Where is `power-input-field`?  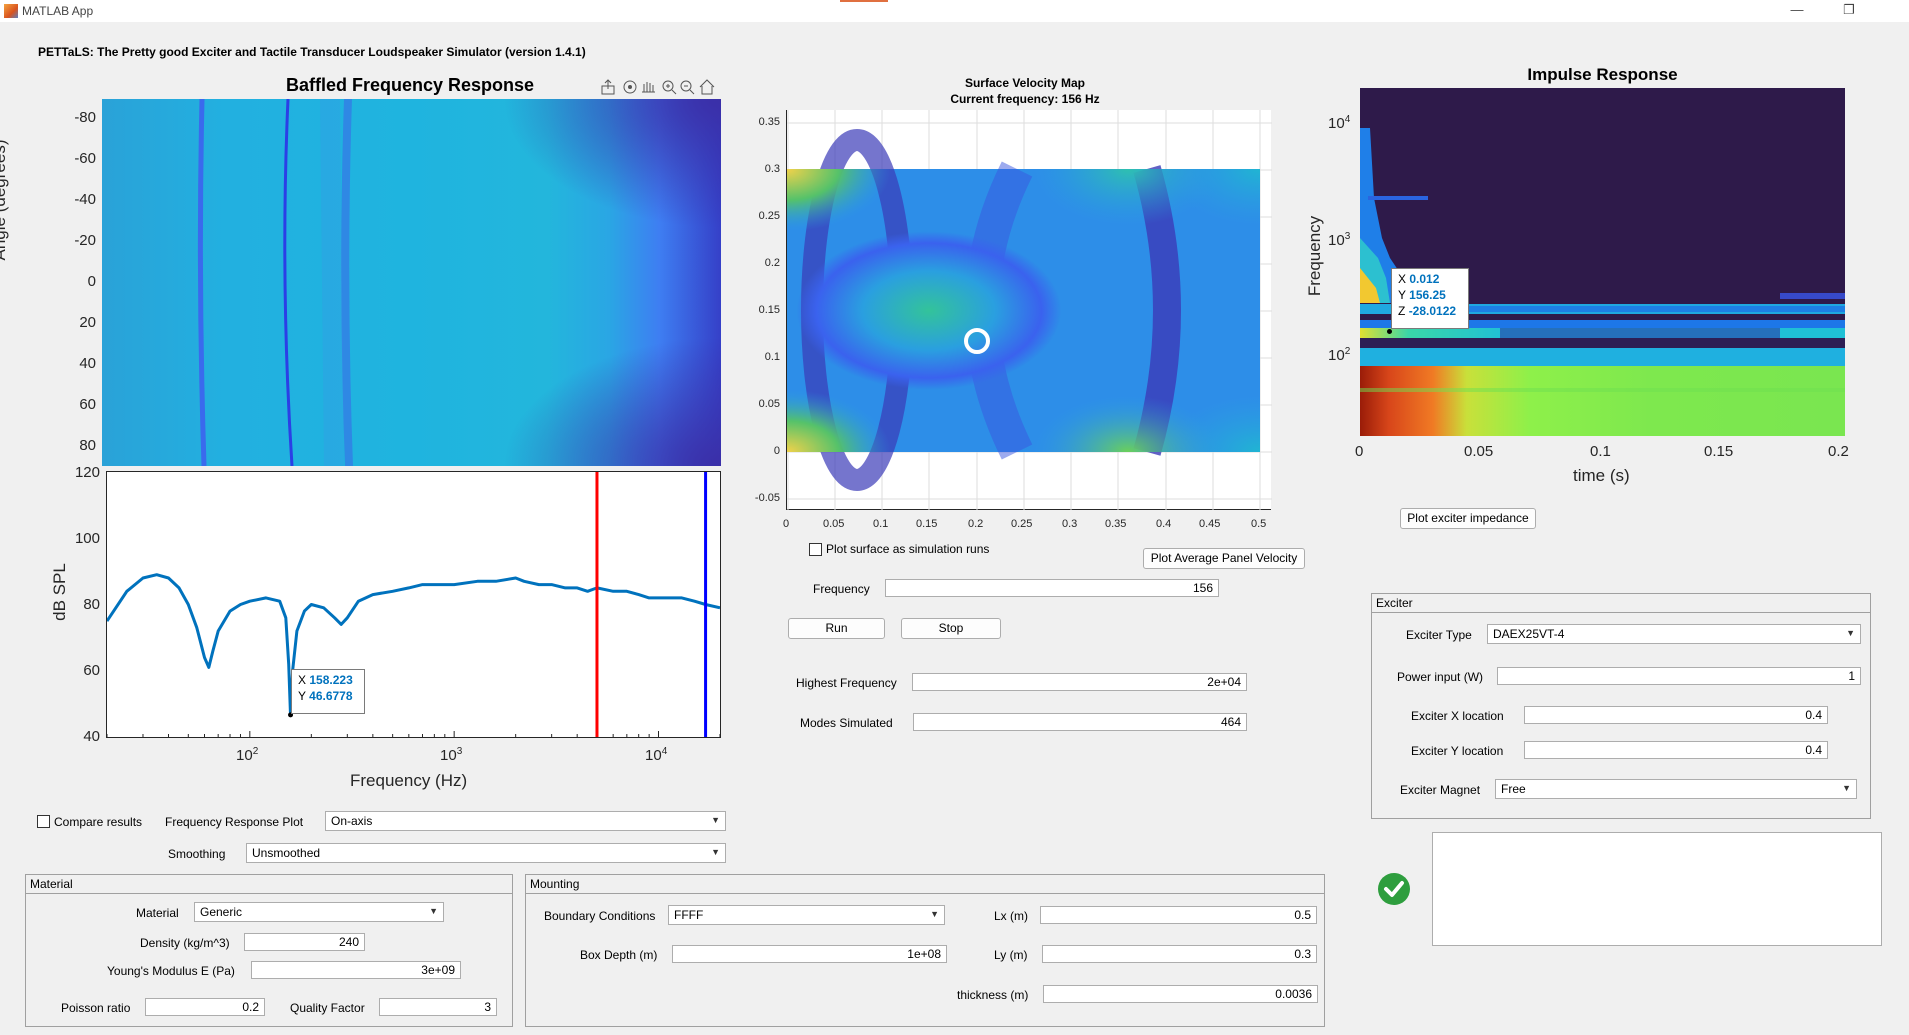 power-input-field is located at coordinates (1679, 676).